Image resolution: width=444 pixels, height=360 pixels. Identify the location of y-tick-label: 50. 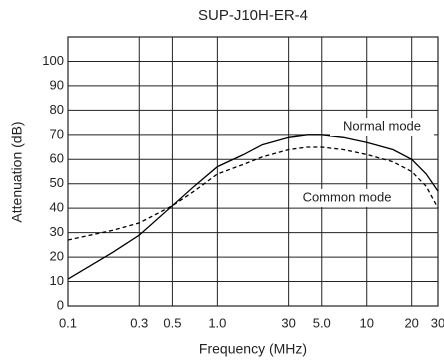
(57, 182).